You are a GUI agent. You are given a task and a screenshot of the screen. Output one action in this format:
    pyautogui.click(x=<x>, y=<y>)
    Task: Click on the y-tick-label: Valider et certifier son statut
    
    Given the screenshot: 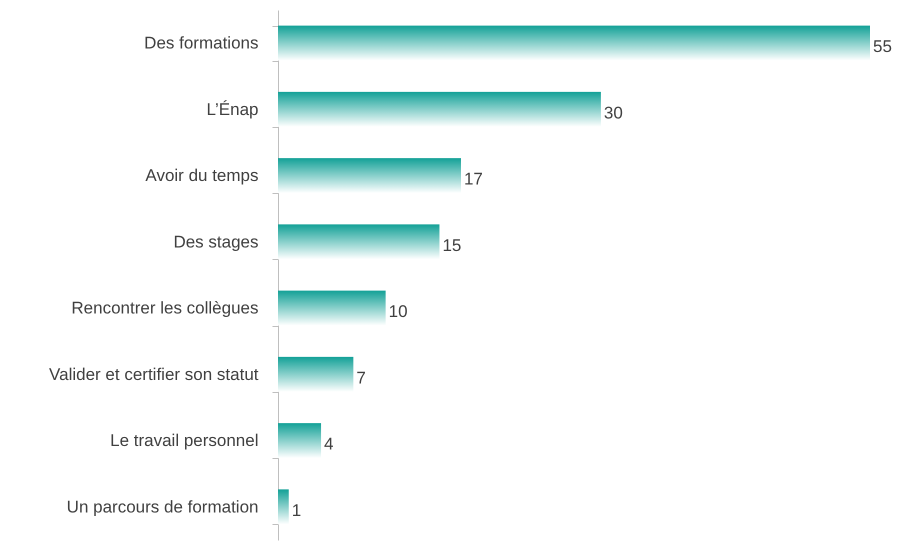 What is the action you would take?
    pyautogui.click(x=154, y=374)
    